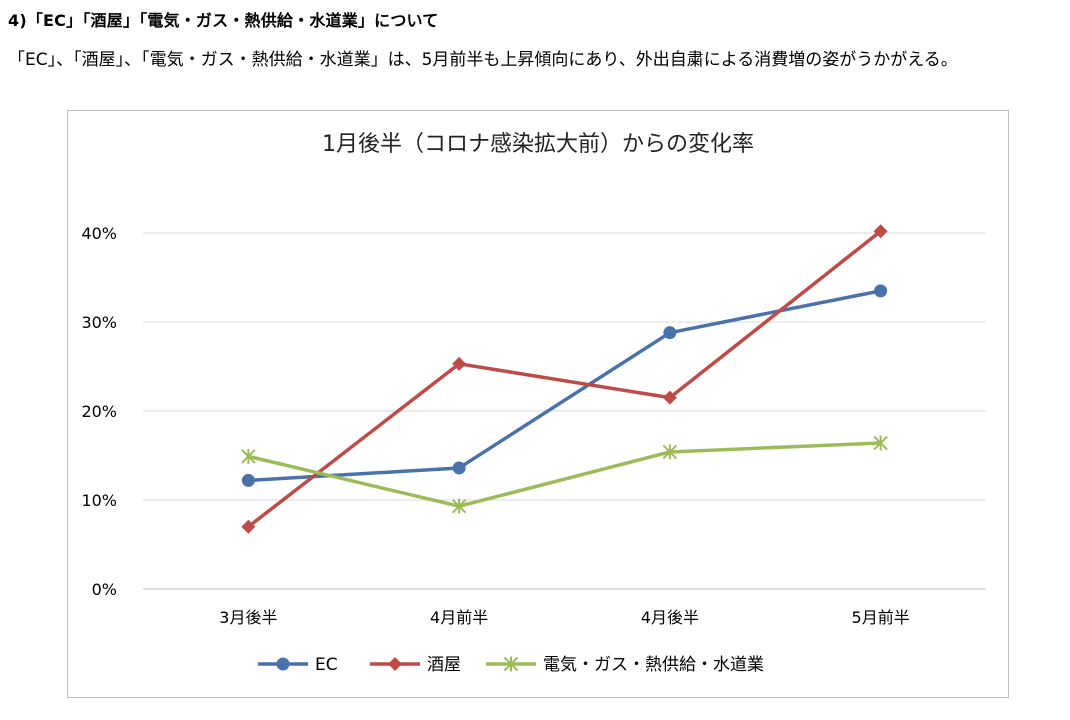 Image resolution: width=1070 pixels, height=720 pixels. What do you see at coordinates (99, 233) in the screenshot?
I see `y-tick-label: 40%` at bounding box center [99, 233].